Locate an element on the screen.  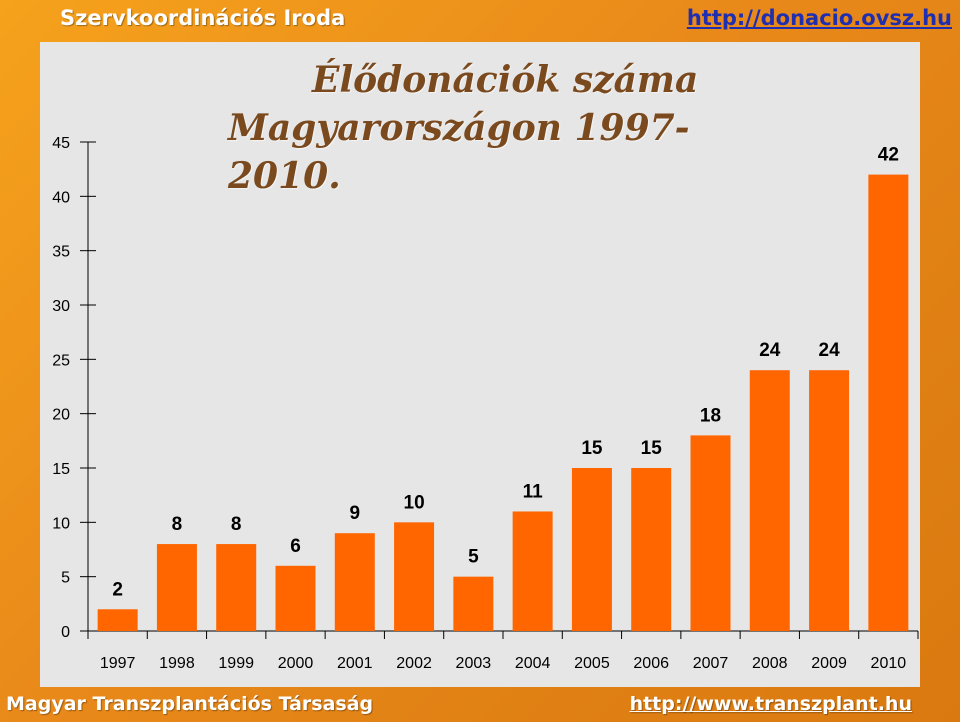
y-tick-label: 45 is located at coordinates (61, 143).